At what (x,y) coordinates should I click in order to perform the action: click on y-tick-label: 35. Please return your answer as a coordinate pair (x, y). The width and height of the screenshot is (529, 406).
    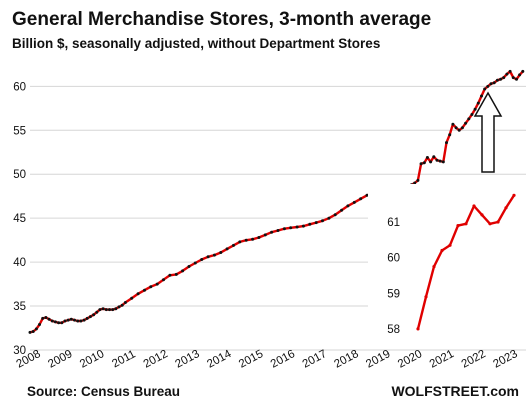
    Looking at the image, I should click on (19, 307).